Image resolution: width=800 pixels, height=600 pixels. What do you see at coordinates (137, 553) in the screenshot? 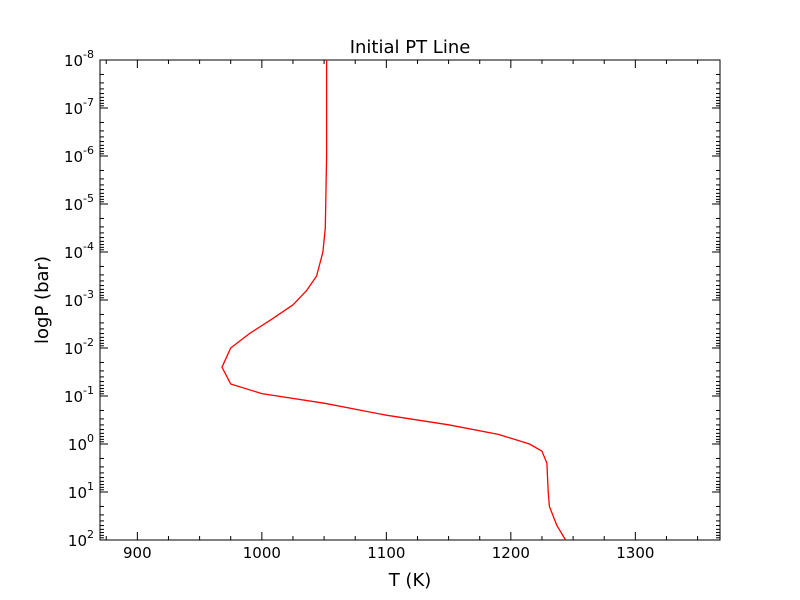
I see `x-tick-label: 900` at bounding box center [137, 553].